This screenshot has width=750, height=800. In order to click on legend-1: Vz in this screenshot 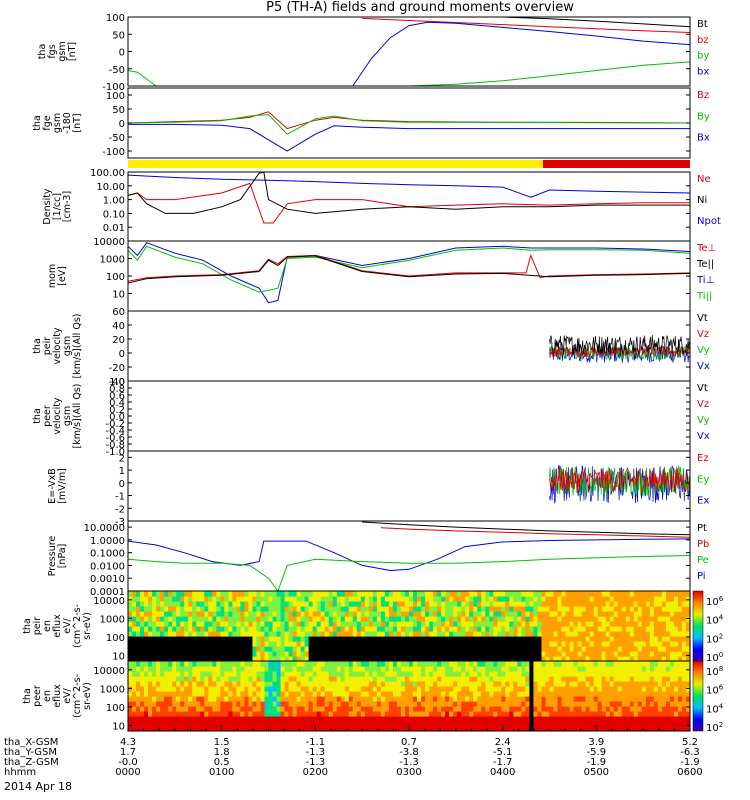, I will do `click(703, 404)`.